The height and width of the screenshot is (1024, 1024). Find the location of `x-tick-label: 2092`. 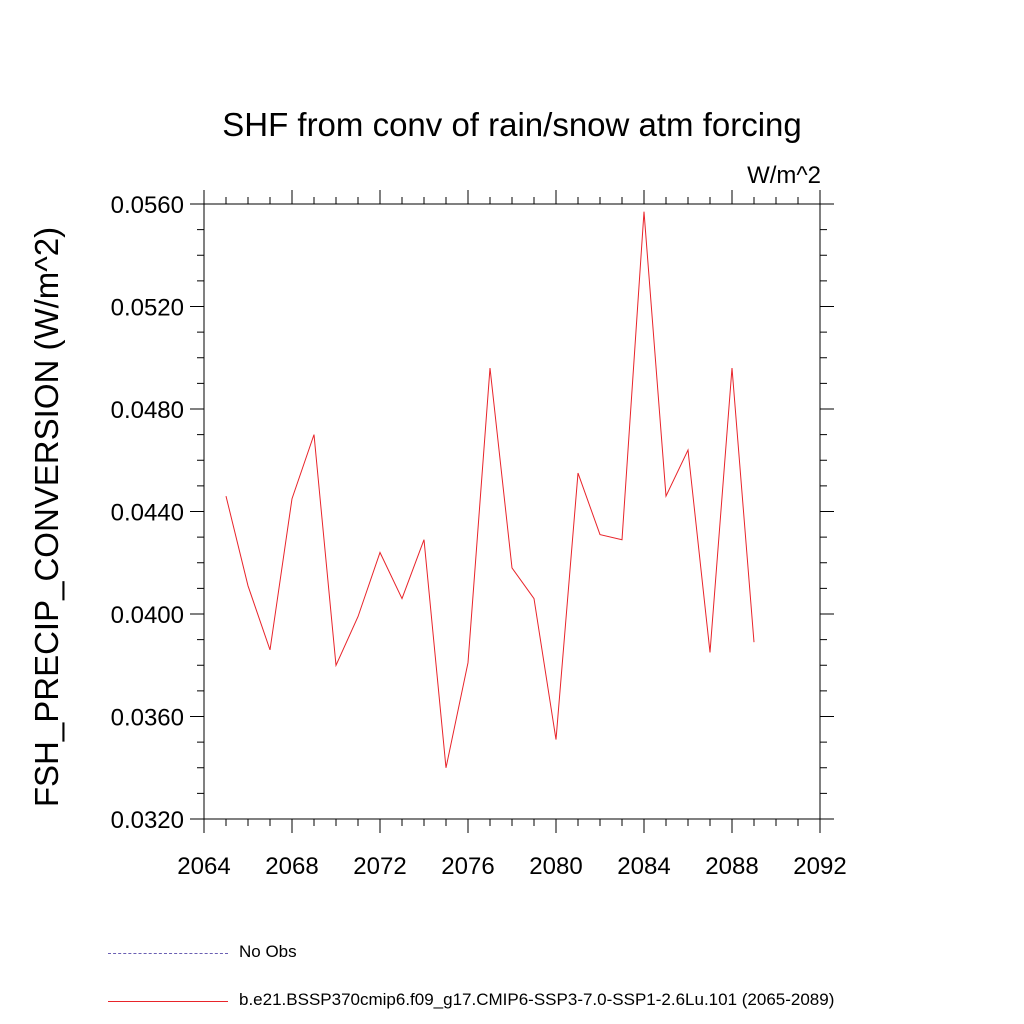

x-tick-label: 2092 is located at coordinates (819, 866).